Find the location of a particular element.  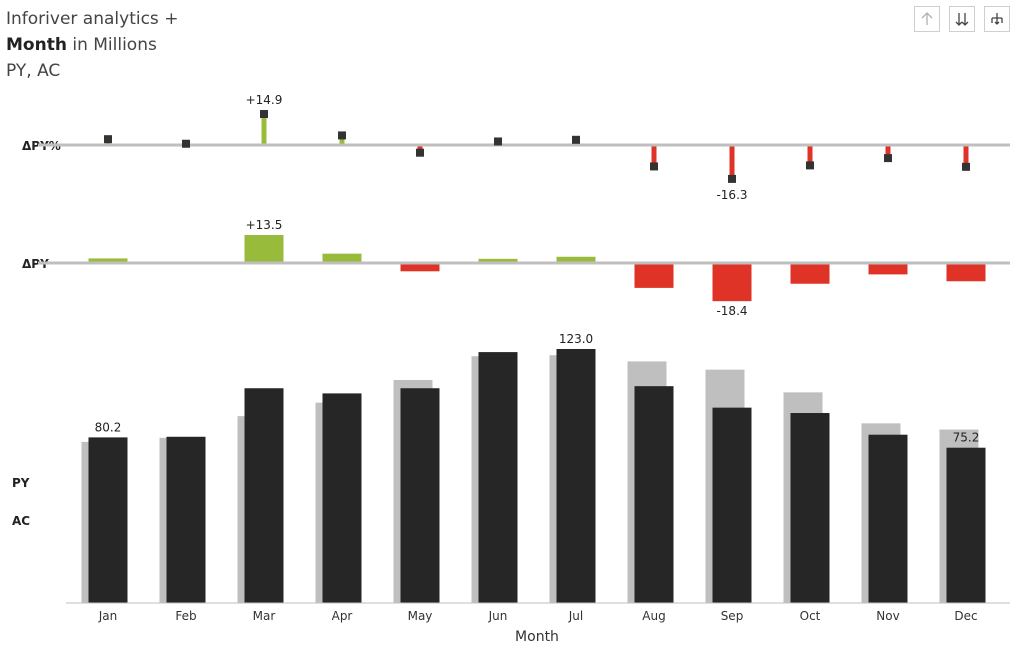

ac-bar-dec is located at coordinates (966, 525).